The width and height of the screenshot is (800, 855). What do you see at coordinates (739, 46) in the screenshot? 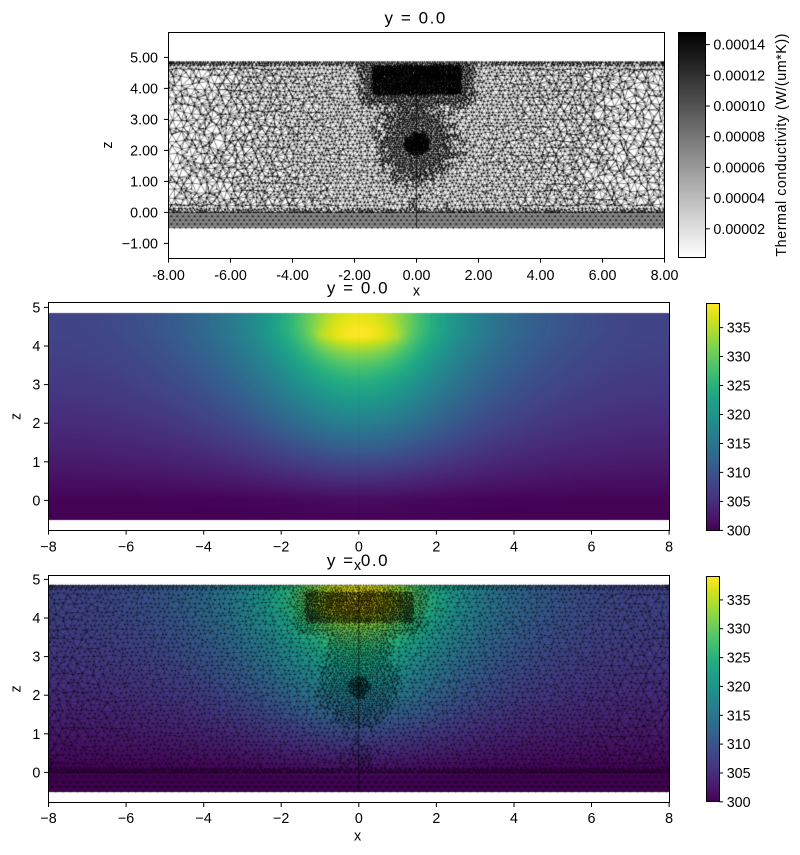
I see `svg-text: 0.00014` at bounding box center [739, 46].